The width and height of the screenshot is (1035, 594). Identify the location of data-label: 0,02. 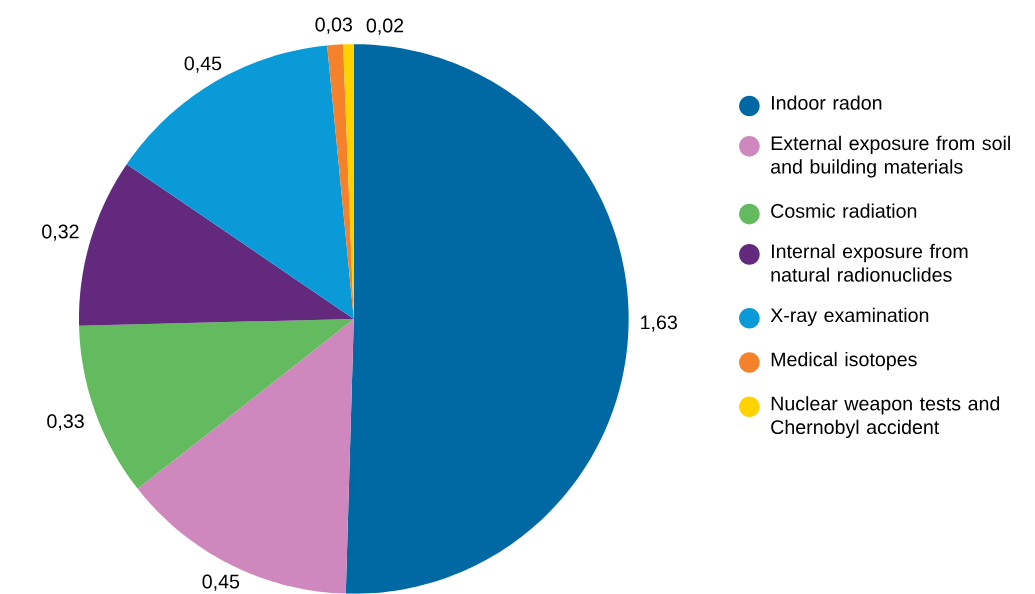
(385, 26).